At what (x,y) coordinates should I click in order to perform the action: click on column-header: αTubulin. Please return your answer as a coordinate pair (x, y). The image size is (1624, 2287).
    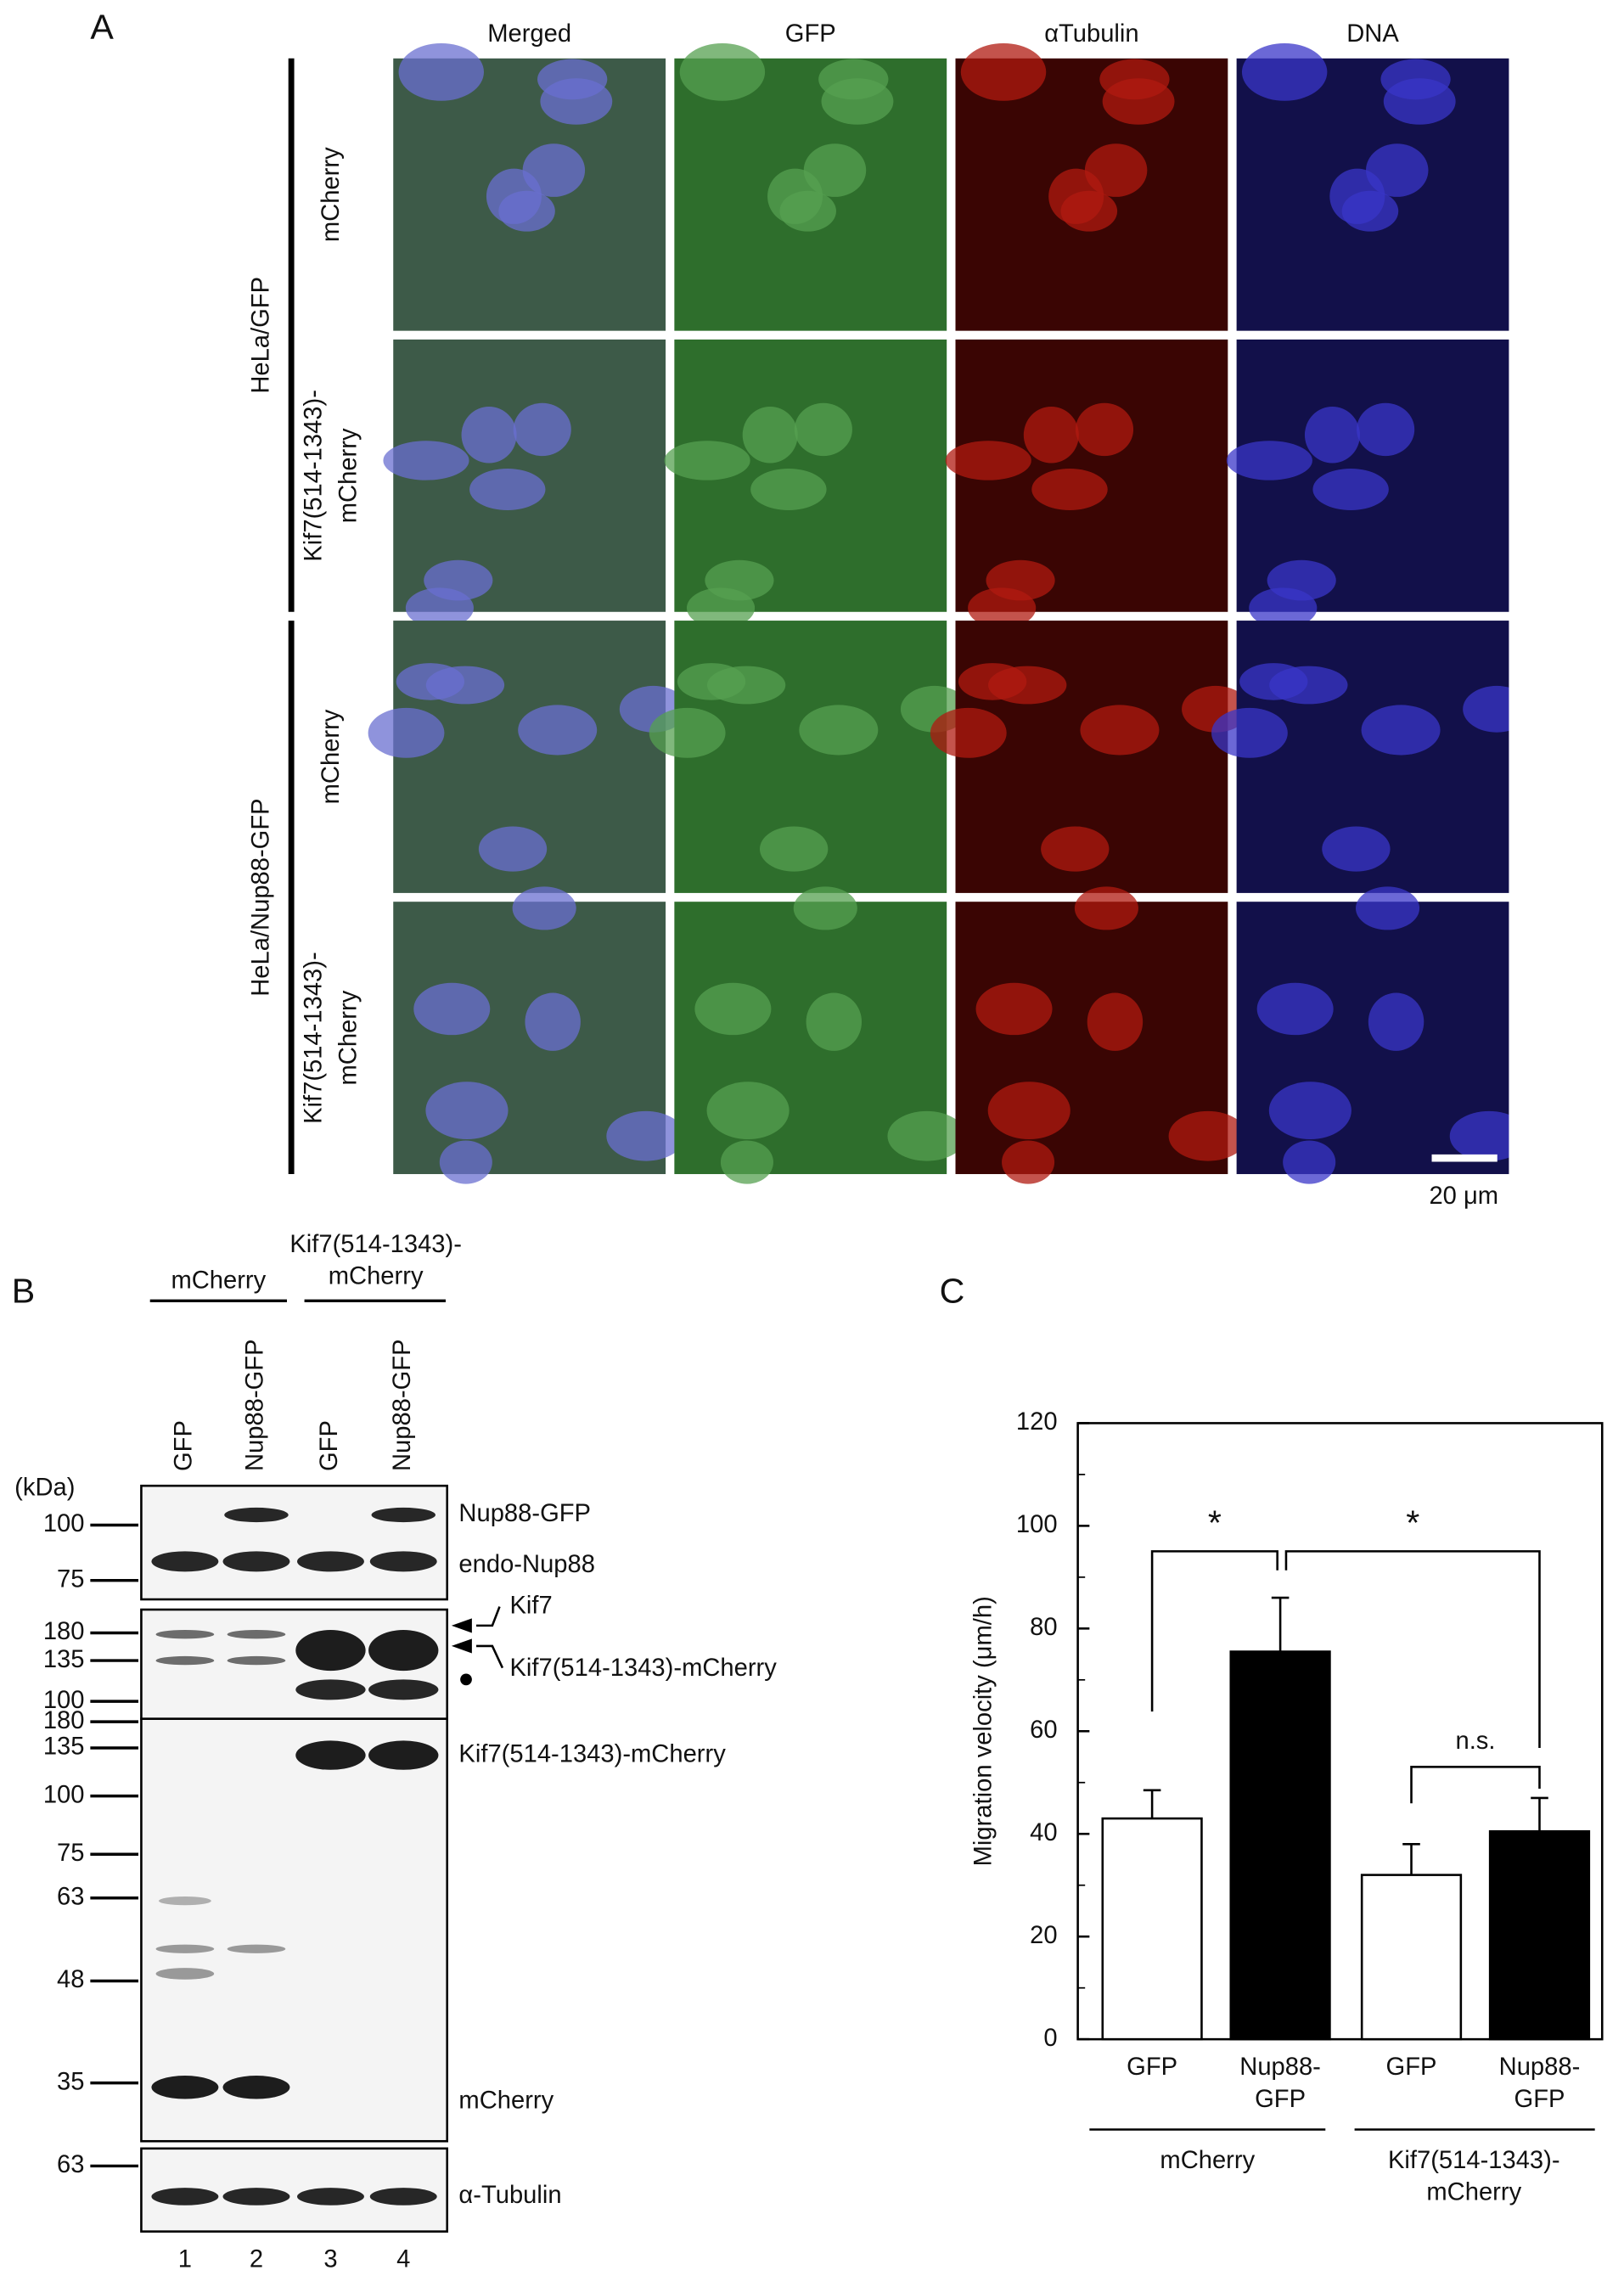
    Looking at the image, I should click on (1091, 34).